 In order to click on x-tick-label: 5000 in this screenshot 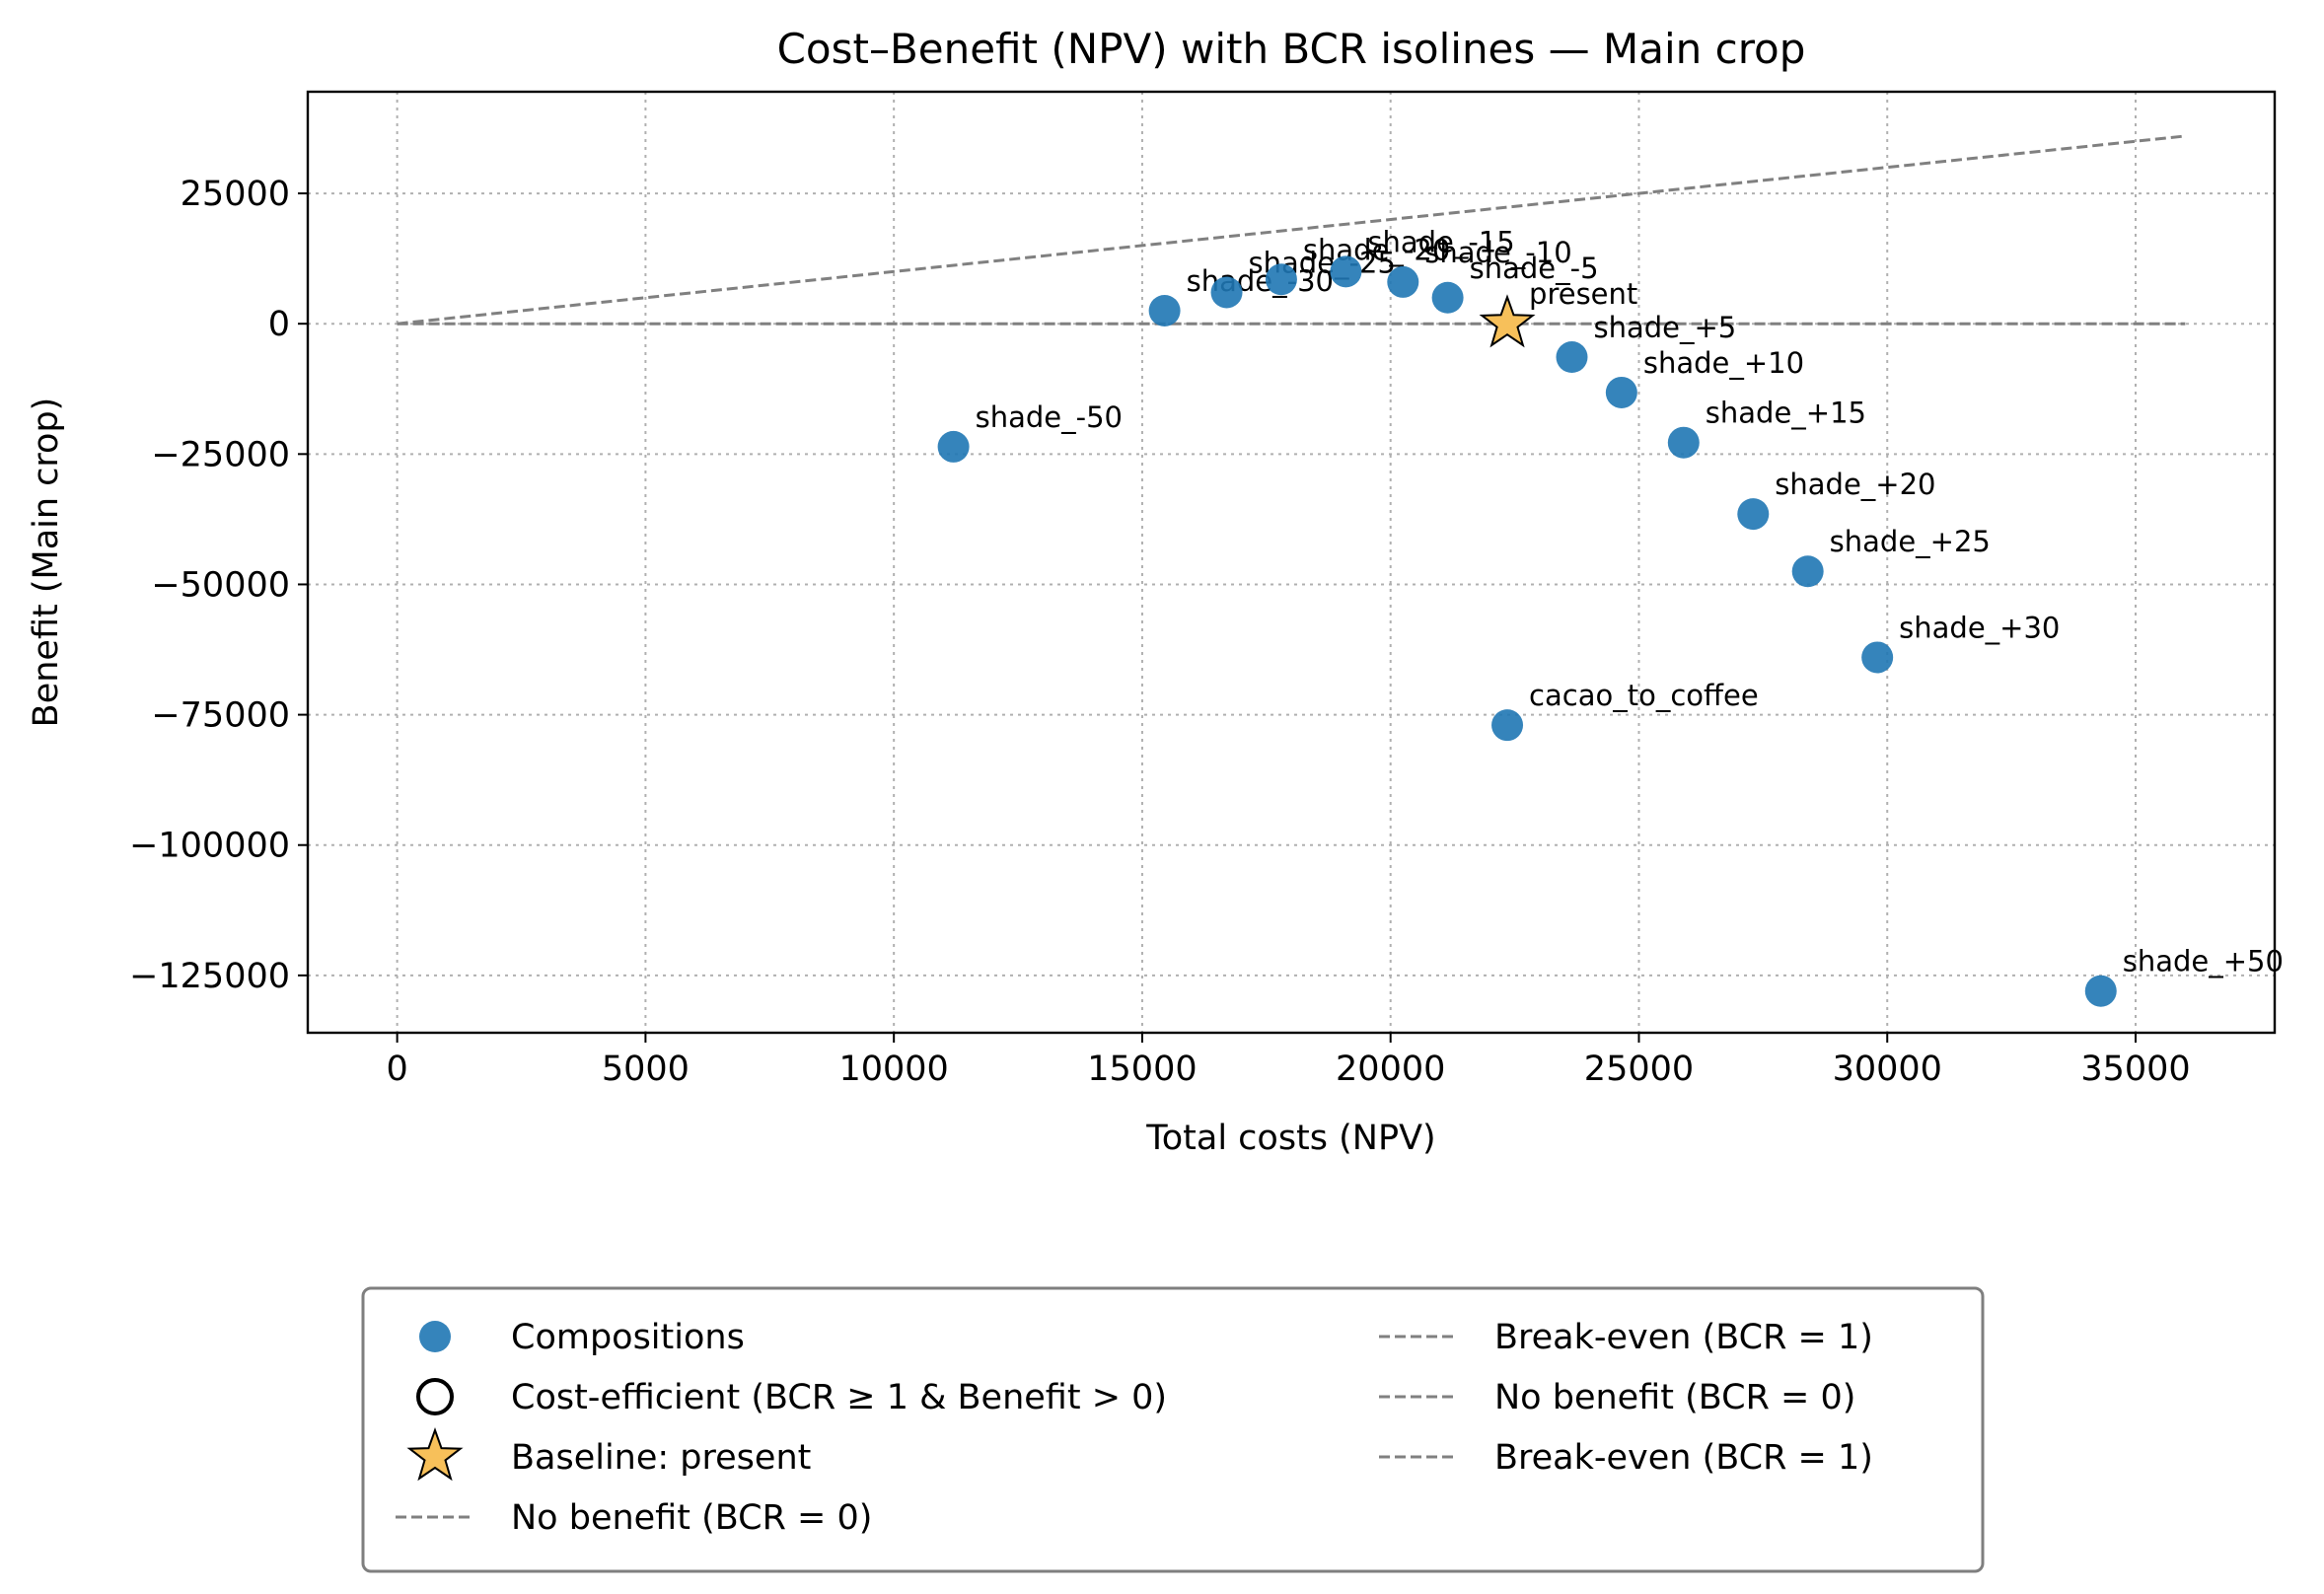, I will do `click(646, 1069)`.